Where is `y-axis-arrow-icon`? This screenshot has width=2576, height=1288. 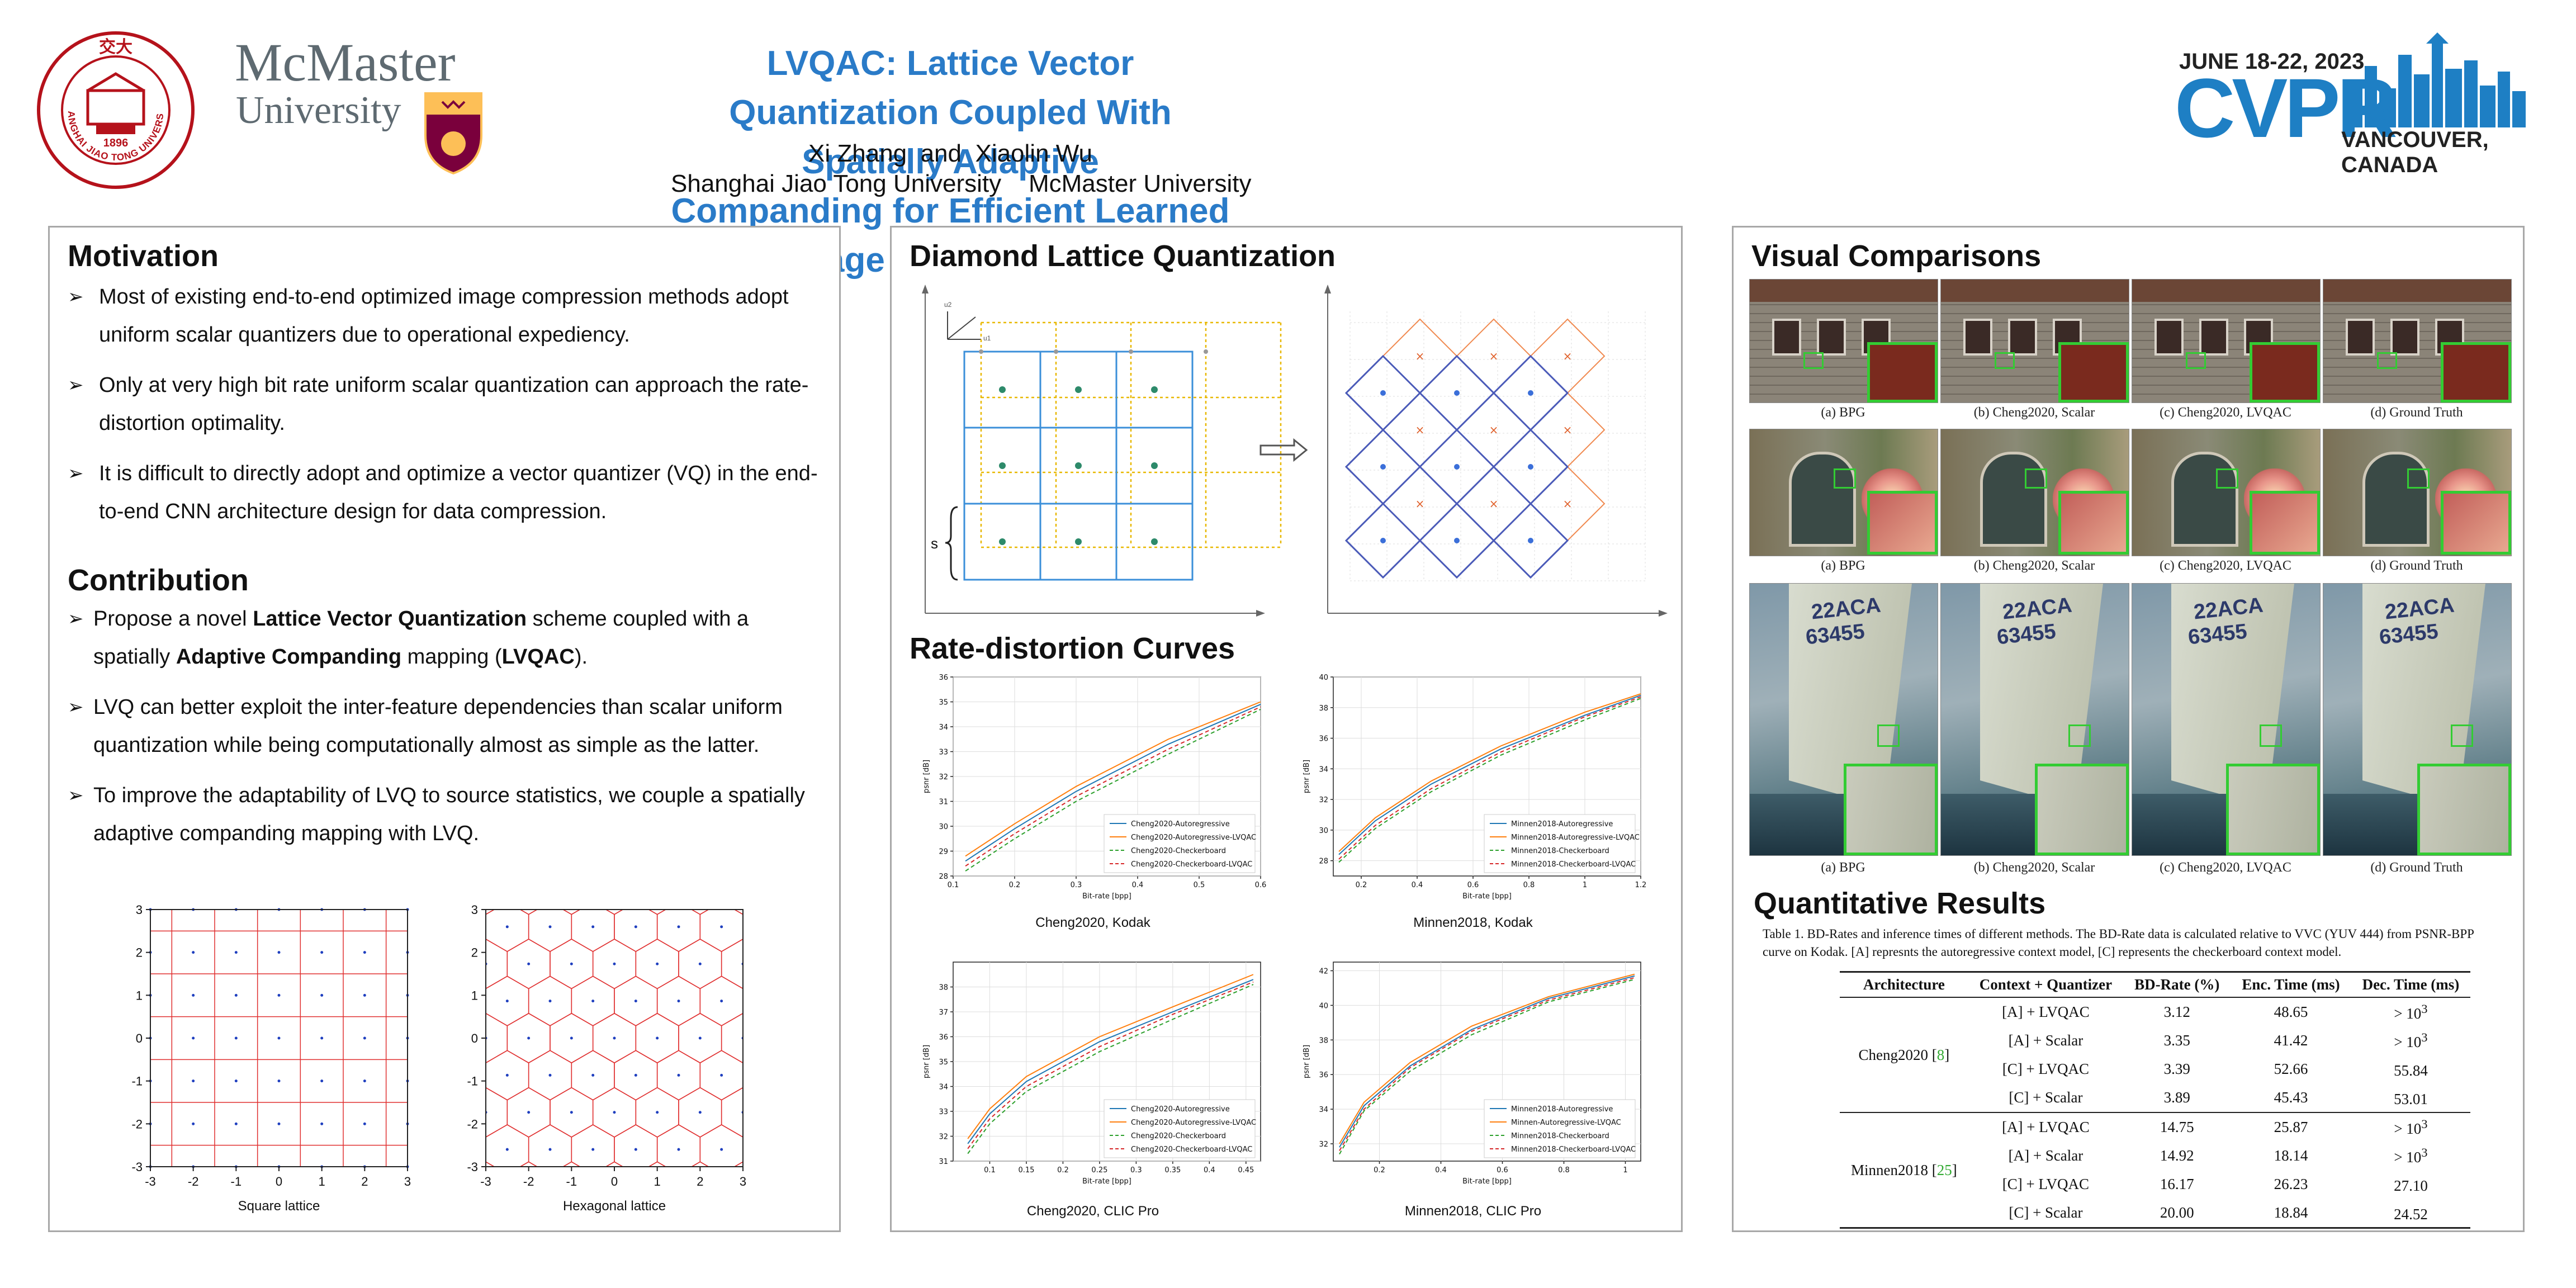 y-axis-arrow-icon is located at coordinates (925, 289).